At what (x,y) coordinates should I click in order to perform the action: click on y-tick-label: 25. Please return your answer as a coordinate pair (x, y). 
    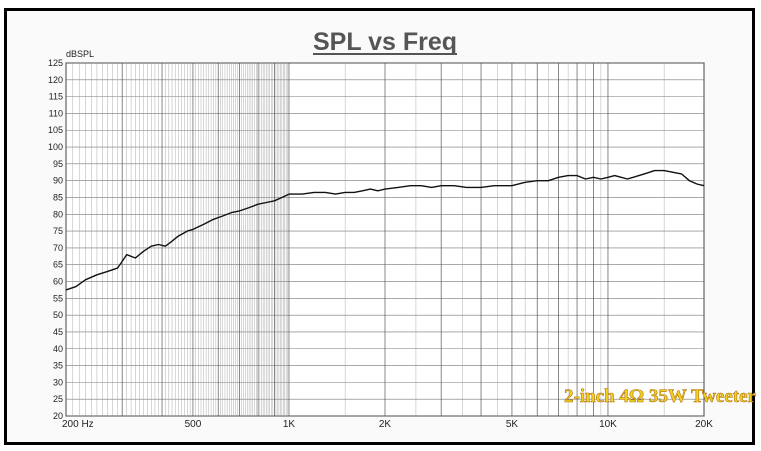
    Looking at the image, I should click on (58, 399).